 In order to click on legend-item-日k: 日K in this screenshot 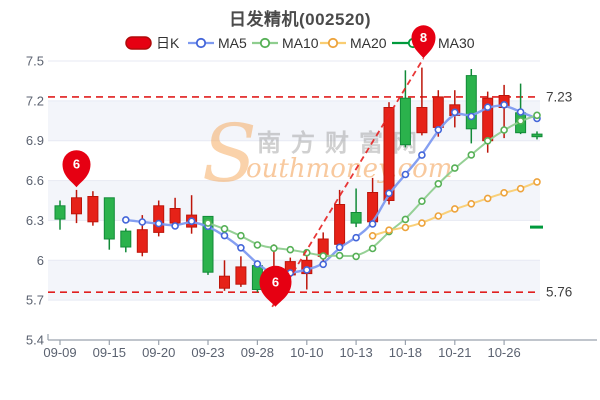, I will do `click(152, 43)`.